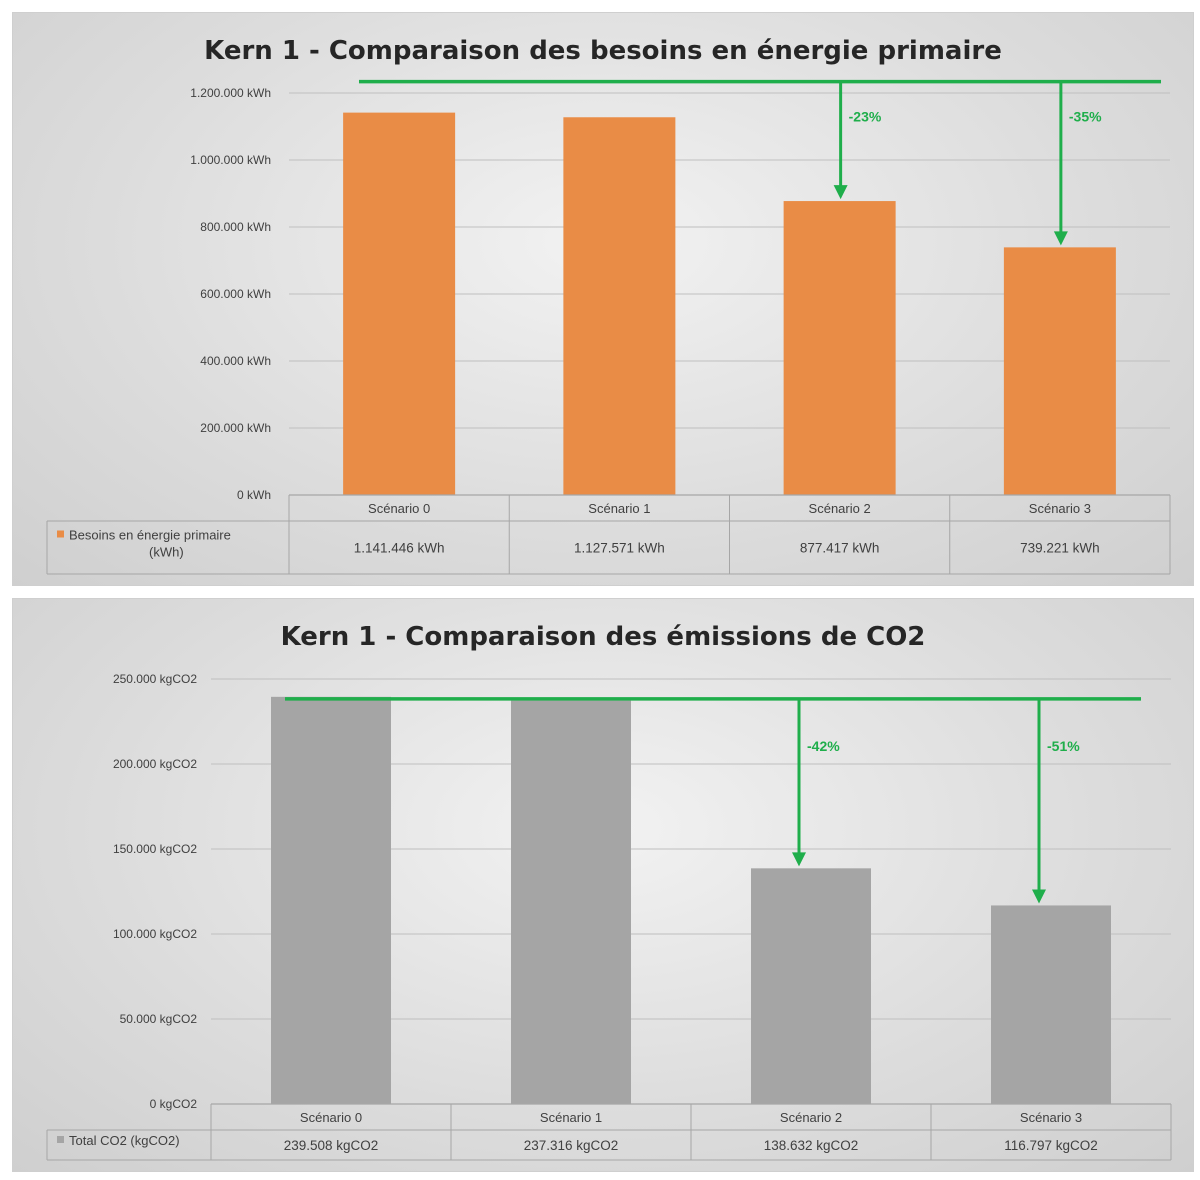 This screenshot has height=1180, width=1200. I want to click on table-value: 116.797 kgCO2, so click(1051, 1145).